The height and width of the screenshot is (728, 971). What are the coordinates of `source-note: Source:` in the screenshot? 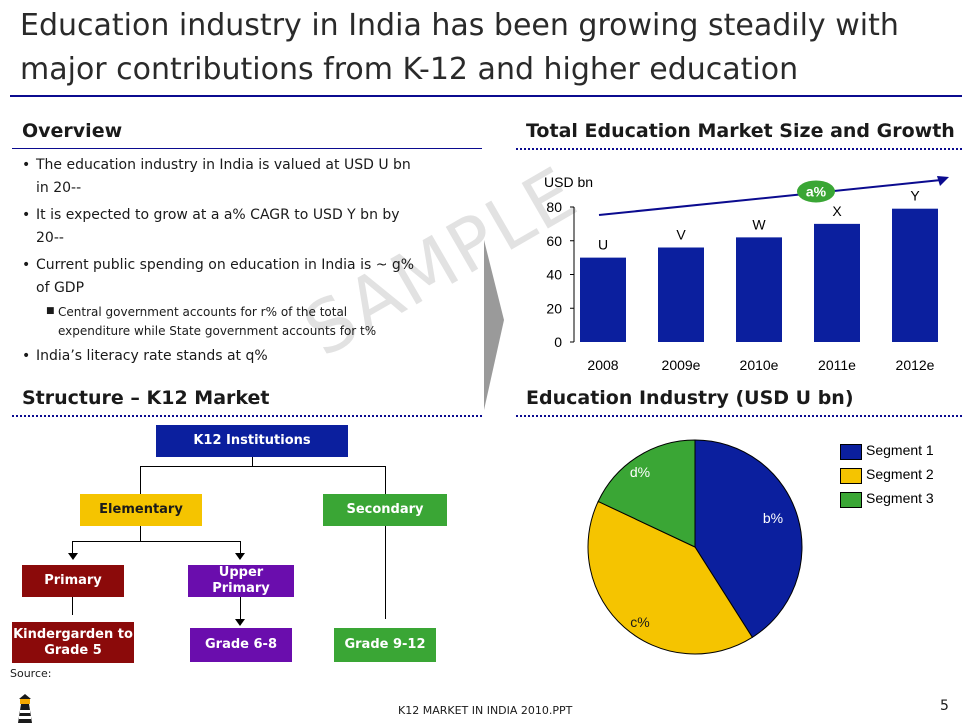 It's located at (31, 673).